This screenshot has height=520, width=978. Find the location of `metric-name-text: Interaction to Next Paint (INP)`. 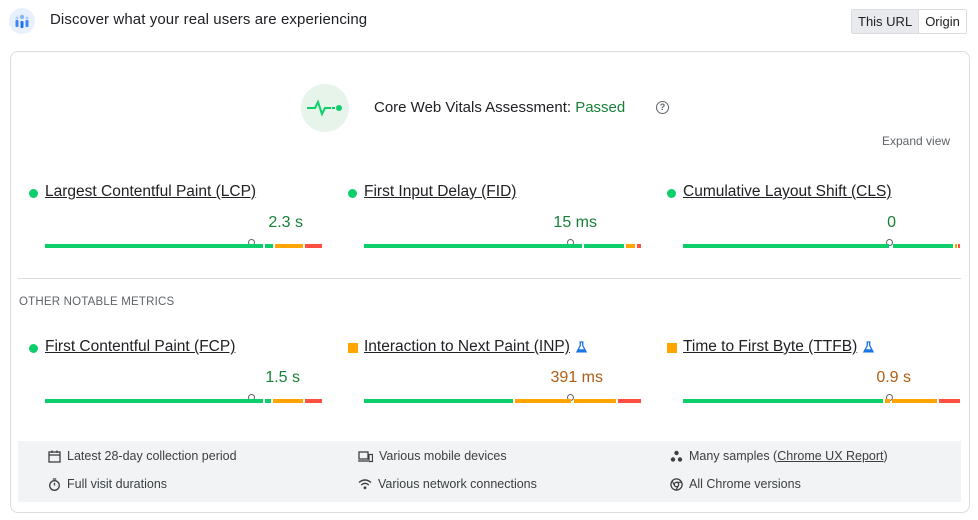

metric-name-text: Interaction to Next Paint (INP) is located at coordinates (467, 346).